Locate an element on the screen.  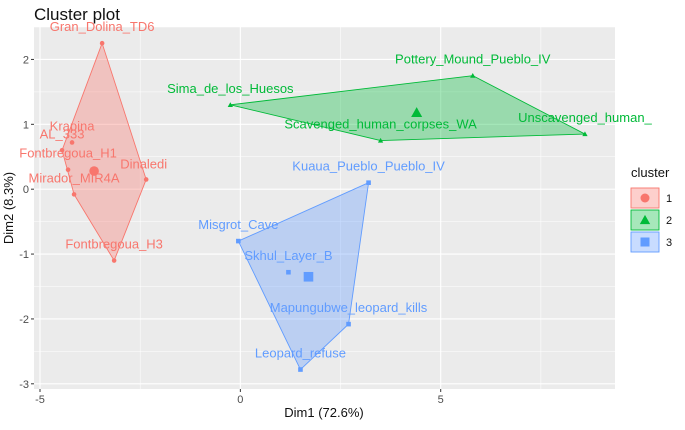
legend-key-2-marker is located at coordinates (645, 219).